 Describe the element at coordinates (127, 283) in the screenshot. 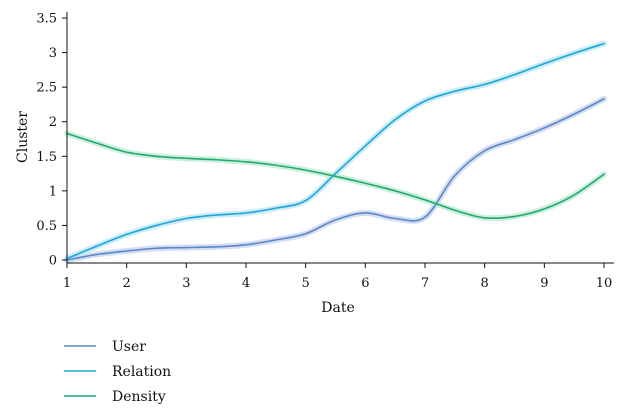

I see `x-tick-label: 2` at that location.